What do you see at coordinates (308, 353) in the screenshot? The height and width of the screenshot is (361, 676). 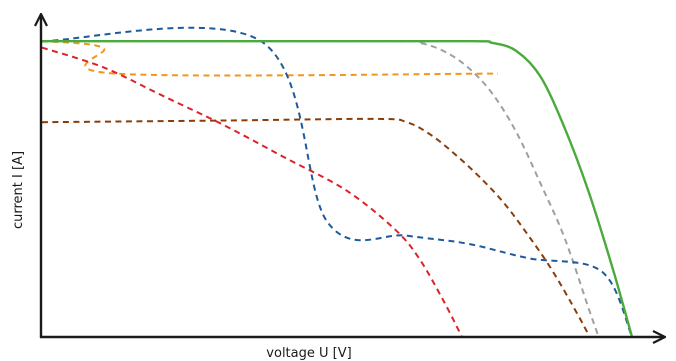 I see `x-axis-label: voltage U [V]` at bounding box center [308, 353].